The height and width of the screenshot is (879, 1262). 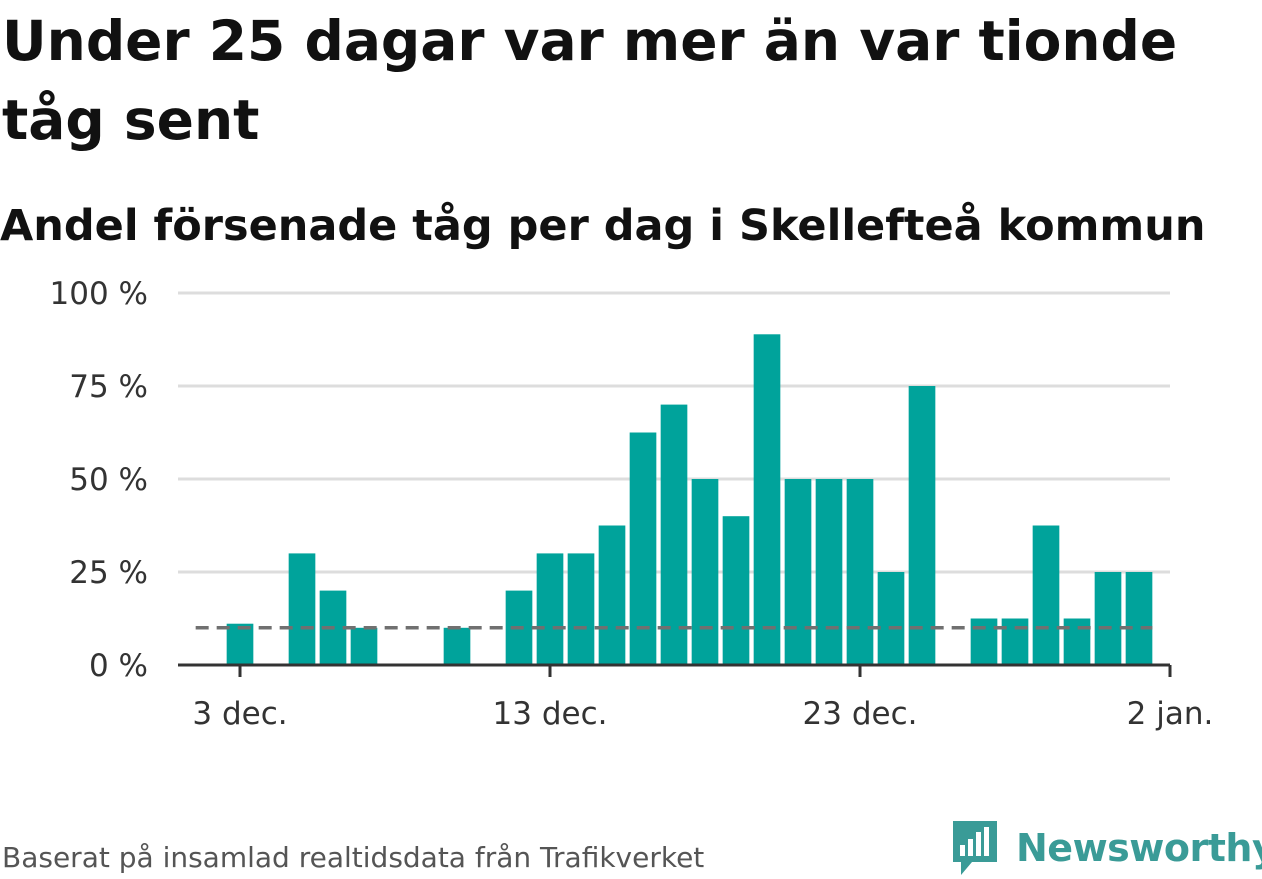 What do you see at coordinates (550, 714) in the screenshot?
I see `x-tick-label: 13 dec.` at bounding box center [550, 714].